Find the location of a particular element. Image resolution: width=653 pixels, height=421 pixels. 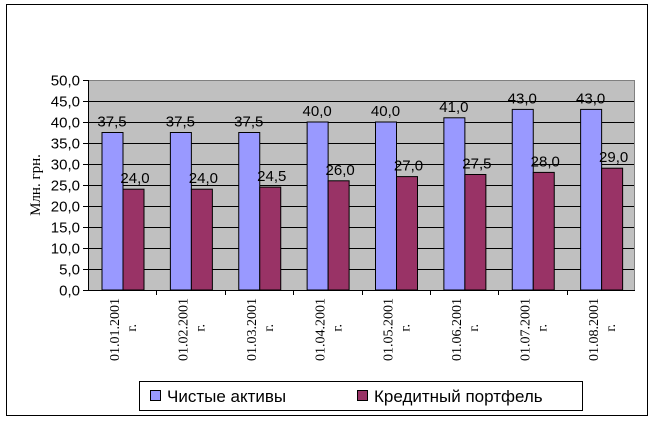

y-tick-label: 40,0 is located at coordinates (65, 123).